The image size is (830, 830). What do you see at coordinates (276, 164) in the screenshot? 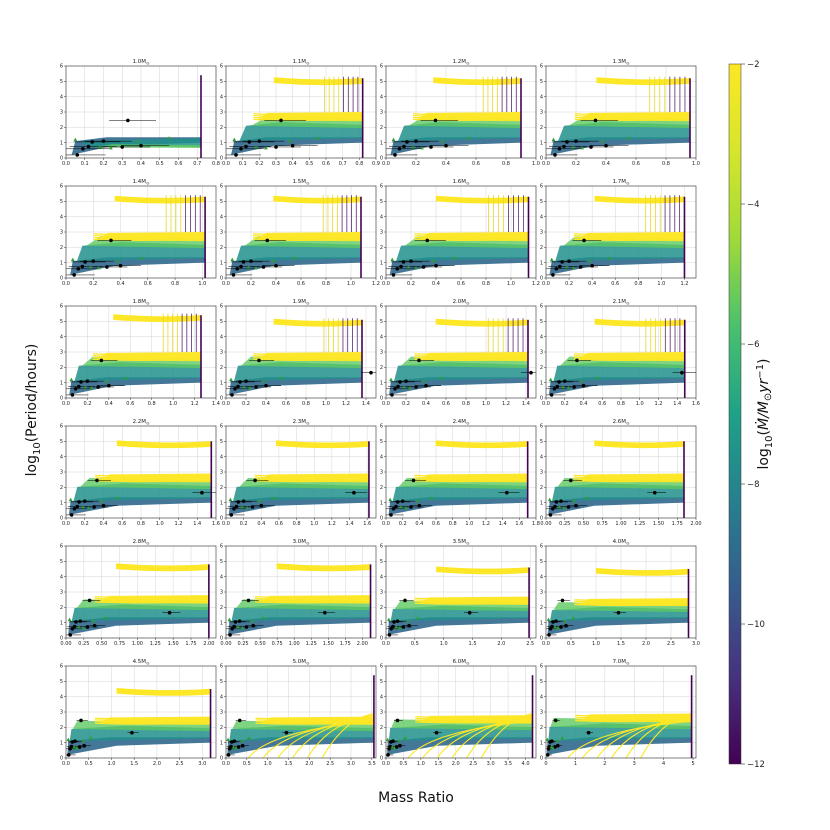
I see `x-tick-label: 0.3` at bounding box center [276, 164].